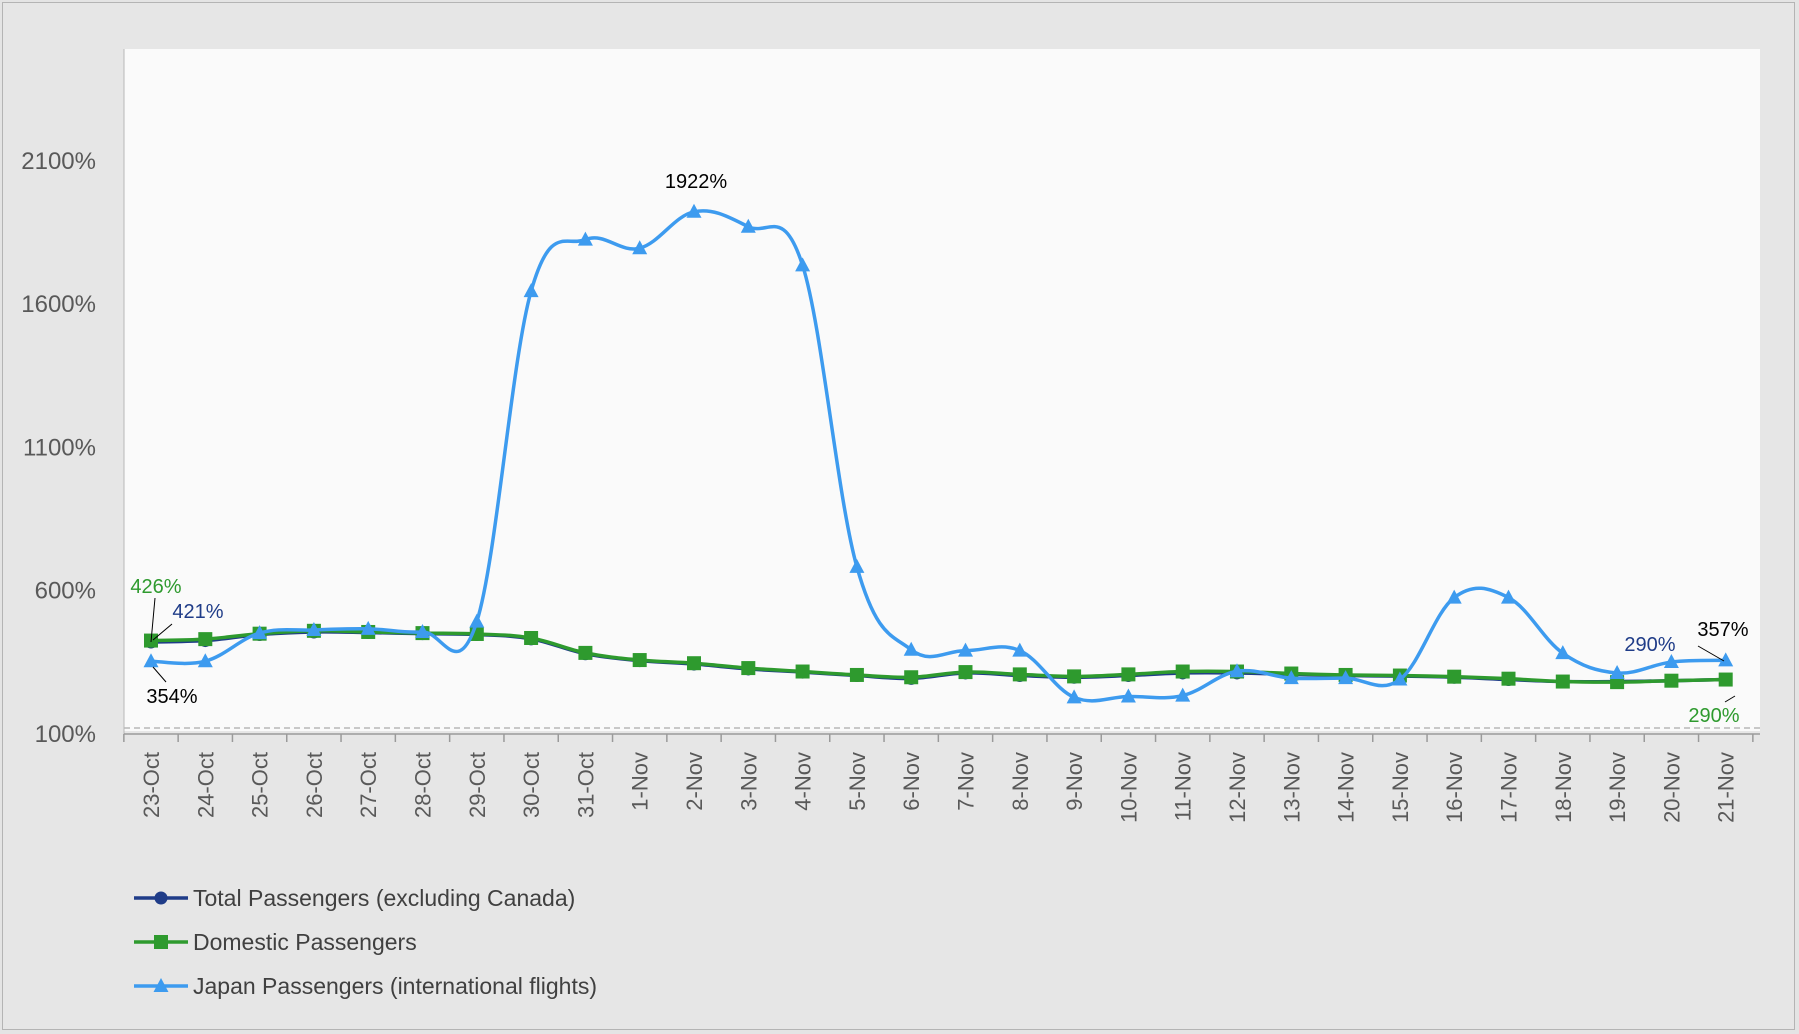 Image resolution: width=1799 pixels, height=1034 pixels. Describe the element at coordinates (1649, 645) in the screenshot. I see `data-label: 290%` at that location.